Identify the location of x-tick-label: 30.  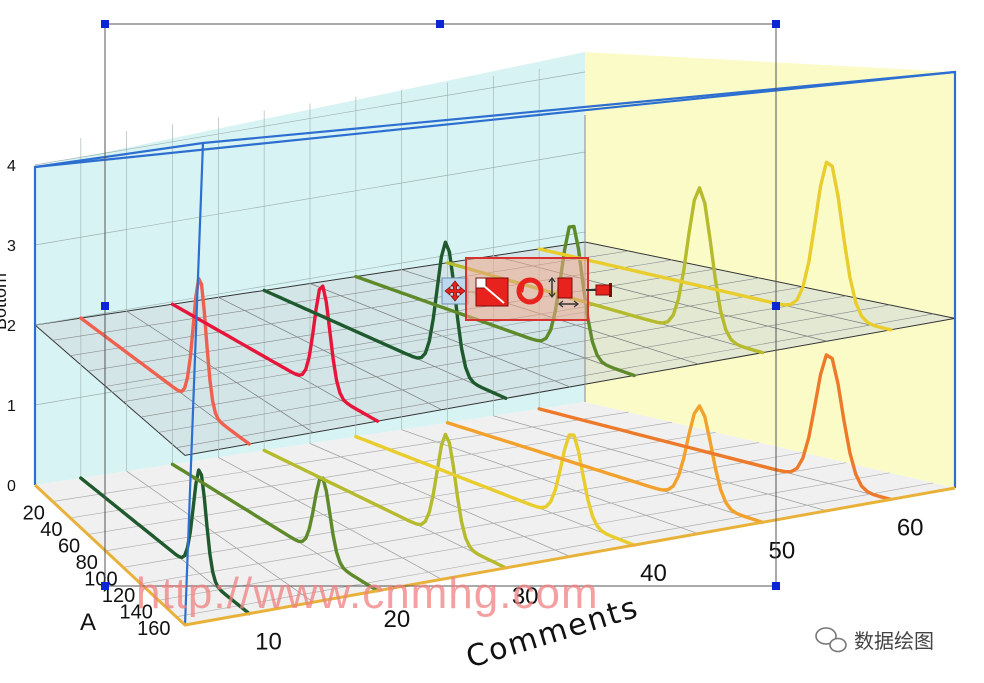
(525, 596).